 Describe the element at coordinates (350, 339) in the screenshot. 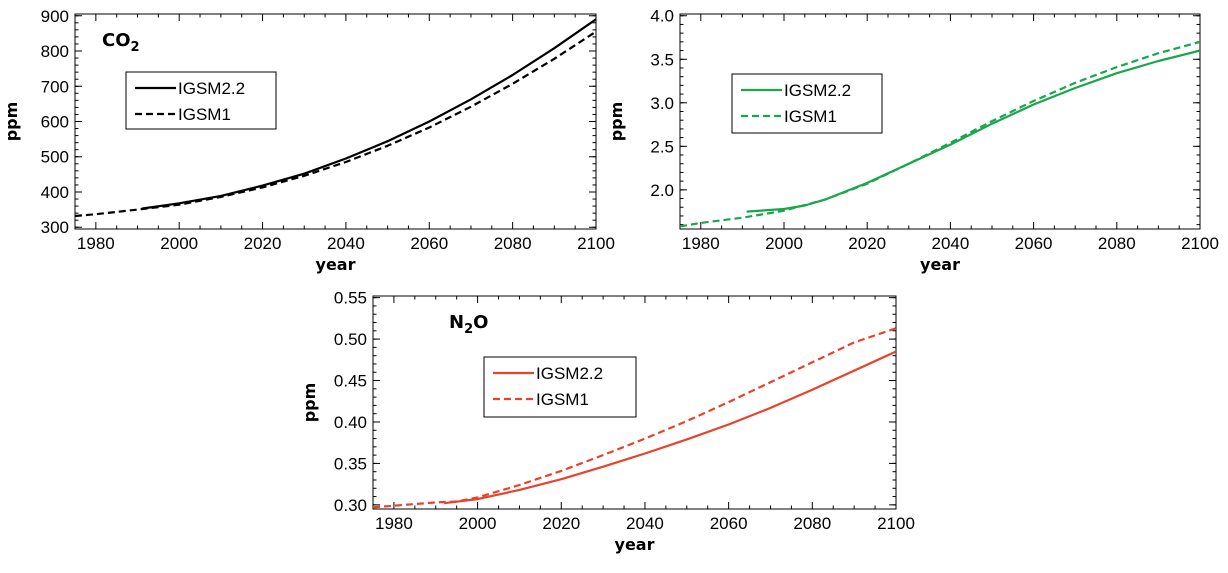

I see `y-tick-label: 0.50` at that location.